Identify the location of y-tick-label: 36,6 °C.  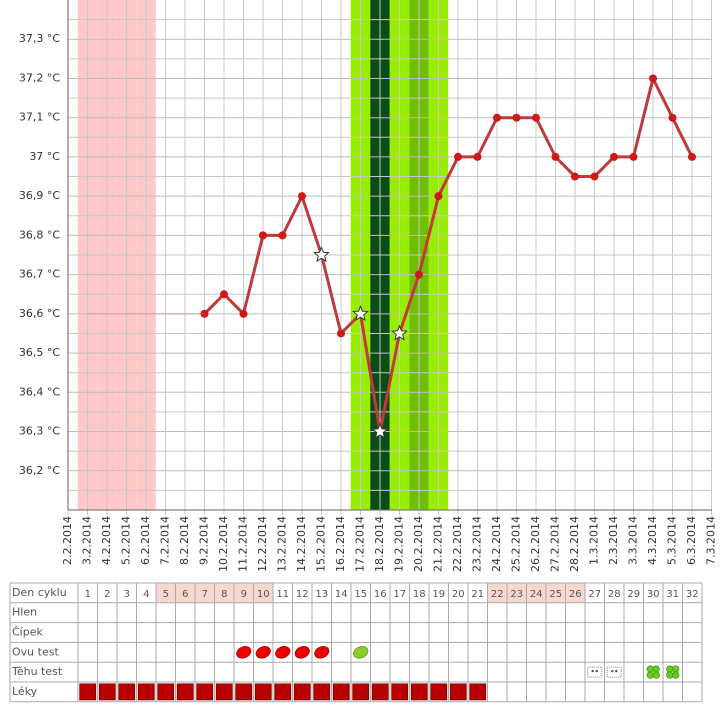
(39, 313).